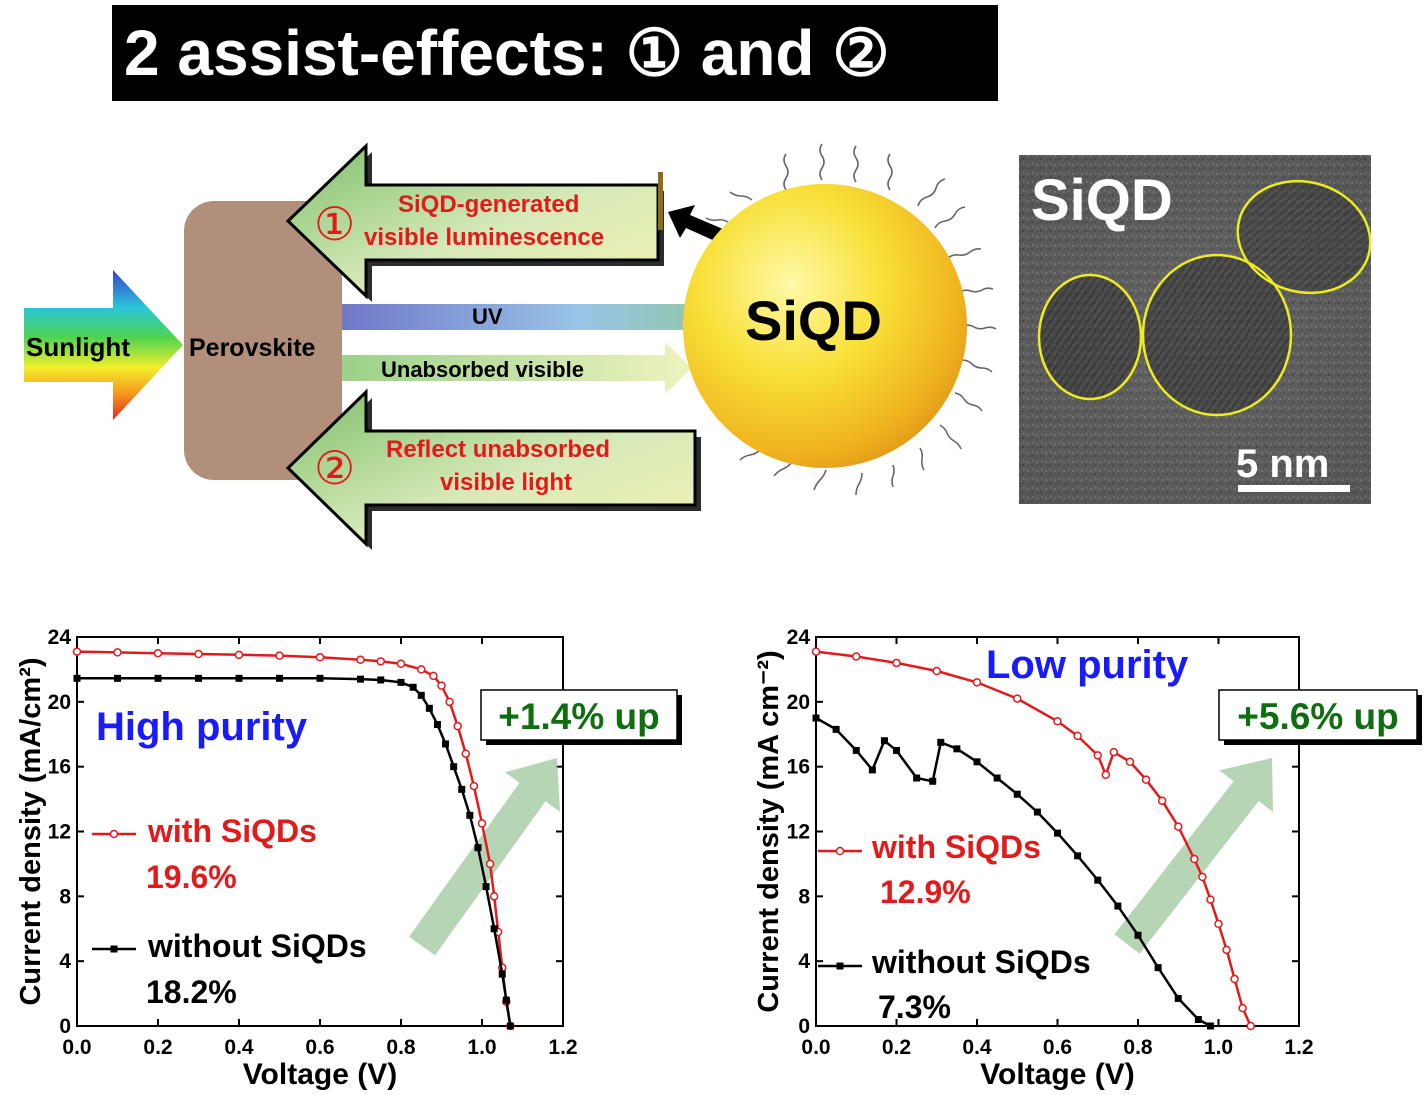  Describe the element at coordinates (896, 1047) in the screenshot. I see `x-tick-label: 0.2` at that location.